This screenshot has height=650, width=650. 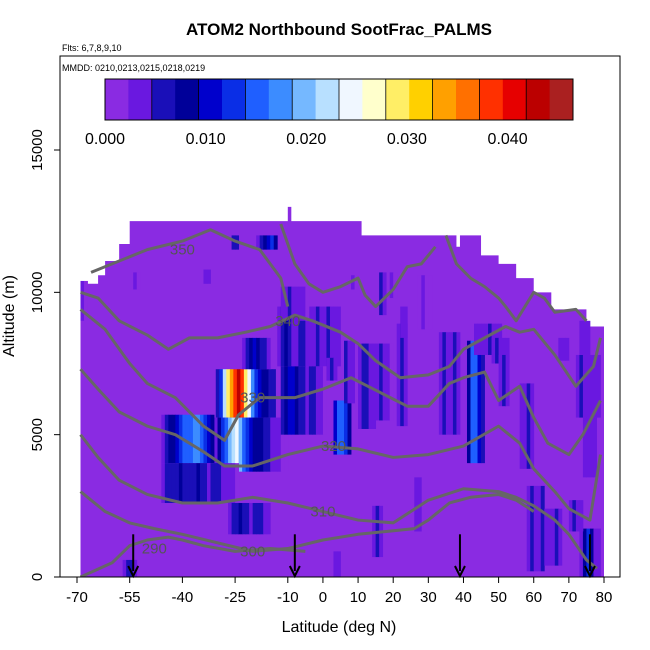 What do you see at coordinates (9, 316) in the screenshot?
I see `y-axis-label: Altitude (m)` at bounding box center [9, 316].